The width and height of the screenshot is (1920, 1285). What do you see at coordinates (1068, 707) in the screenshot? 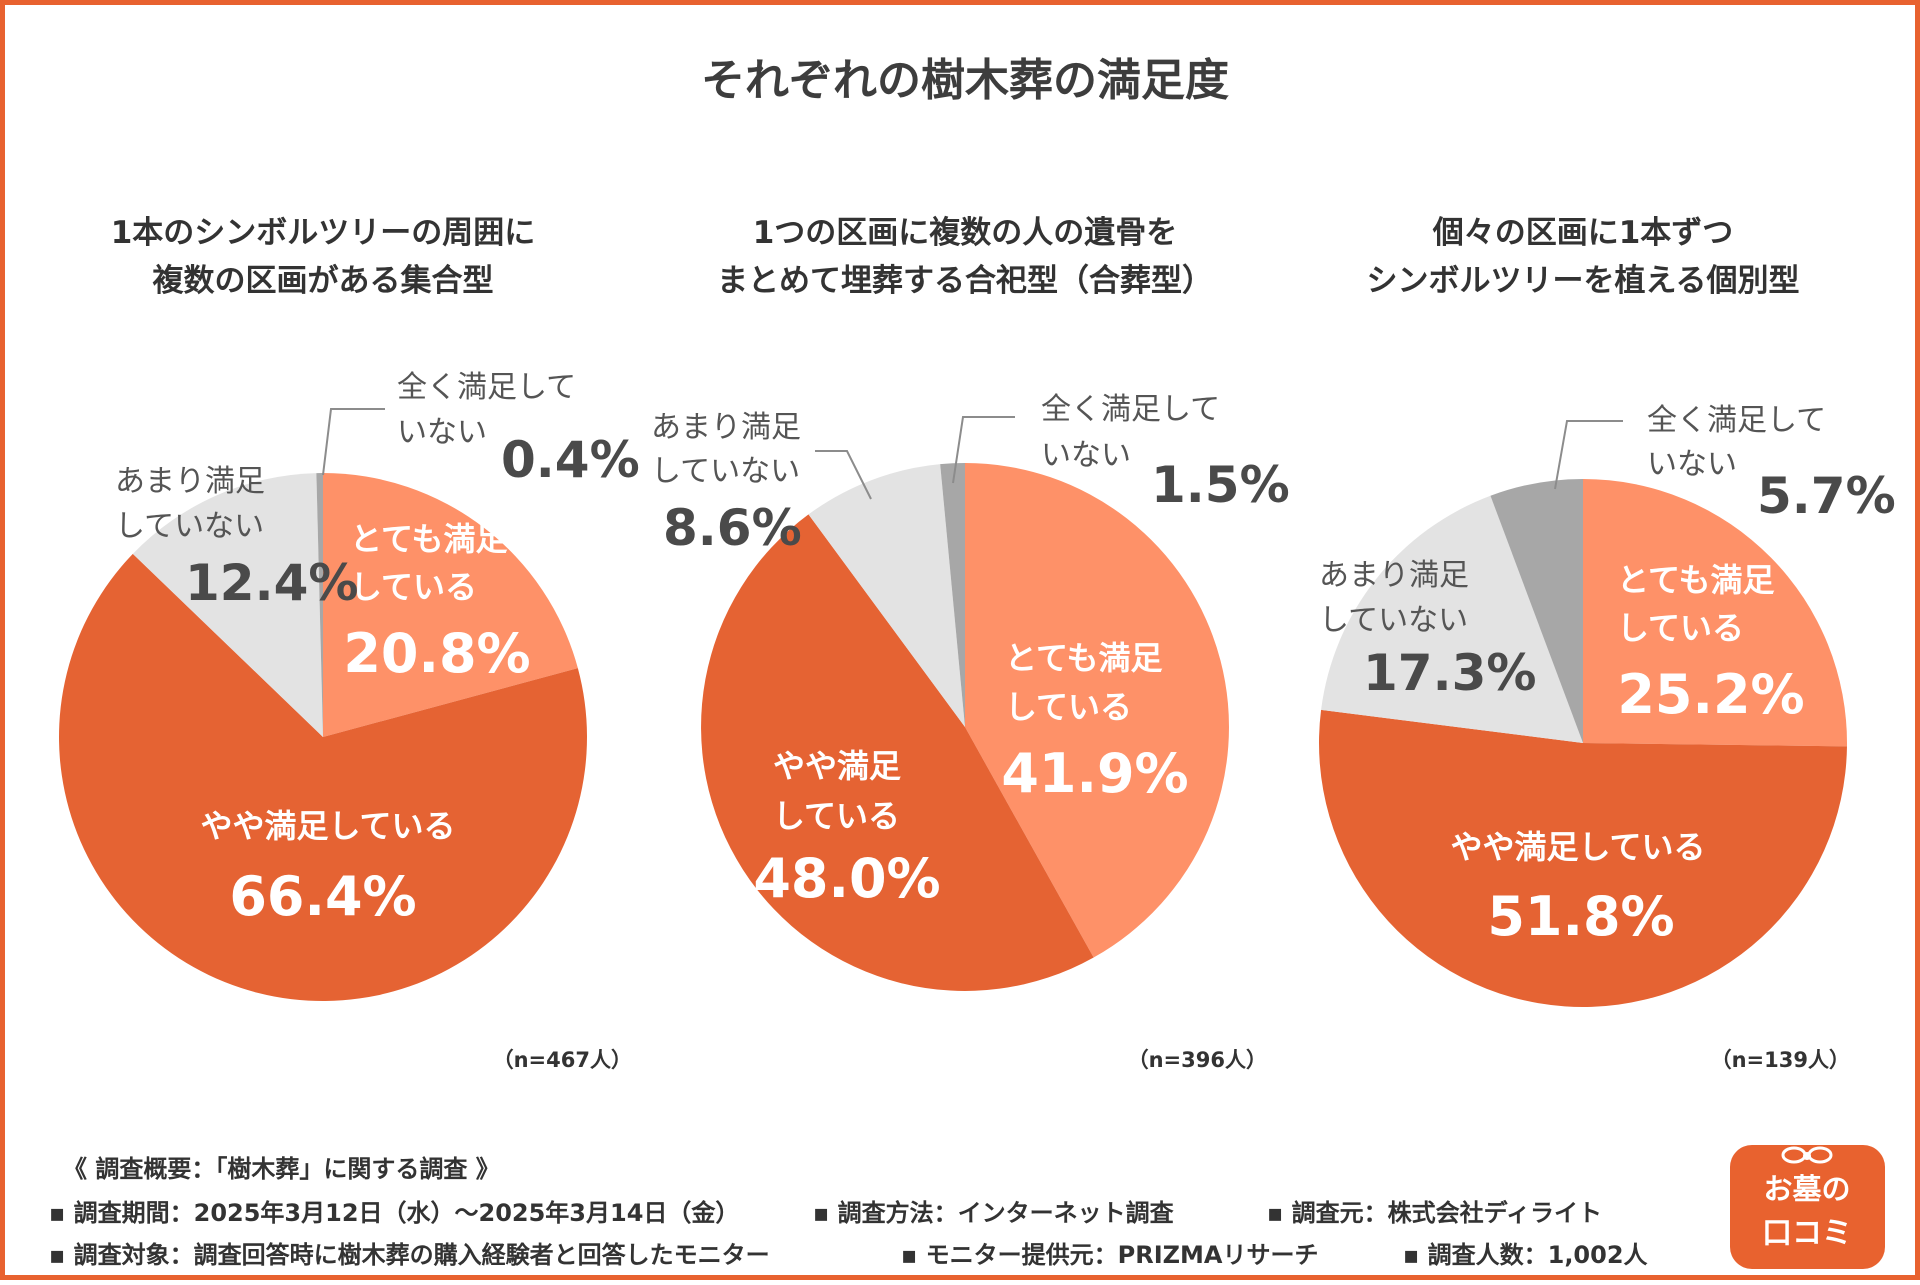
I see `pie-2-very-satisfied-label-line2: している` at bounding box center [1068, 707].